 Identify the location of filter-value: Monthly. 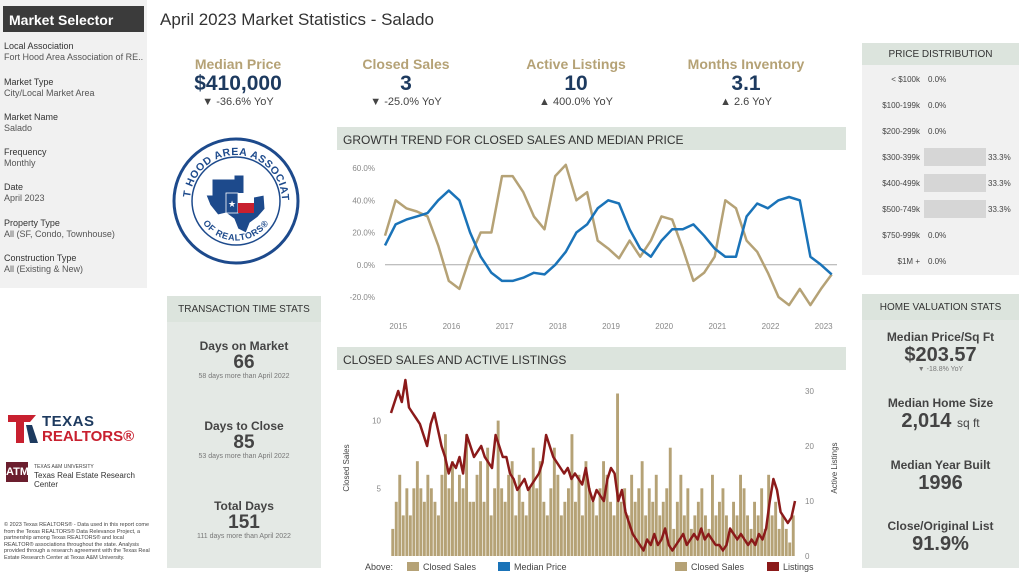
(20, 163).